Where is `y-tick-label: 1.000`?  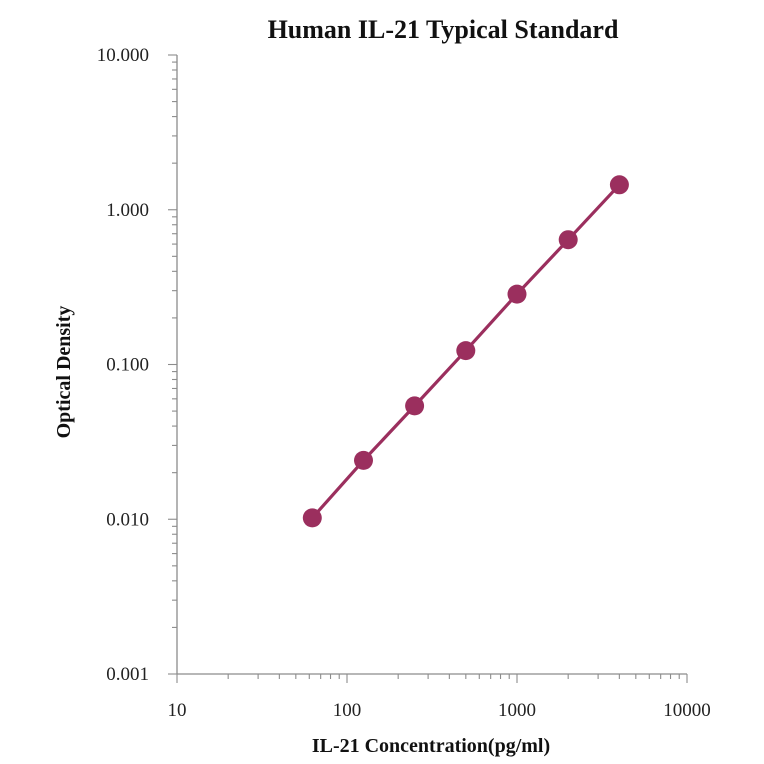
y-tick-label: 1.000 is located at coordinates (127, 210).